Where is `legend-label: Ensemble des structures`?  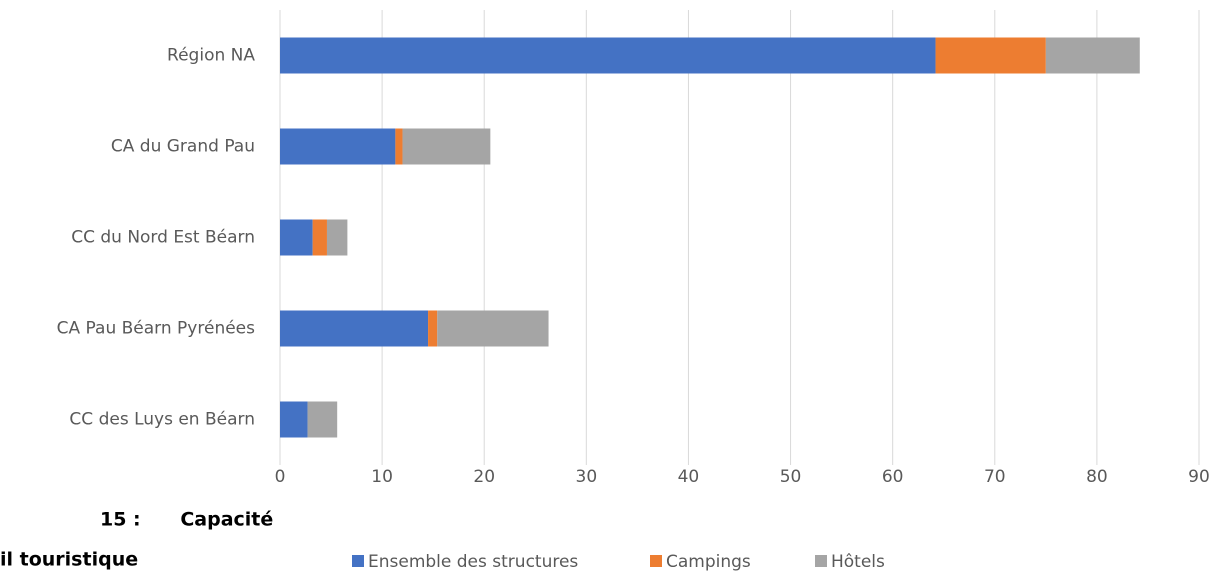
legend-label: Ensemble des structures is located at coordinates (473, 562).